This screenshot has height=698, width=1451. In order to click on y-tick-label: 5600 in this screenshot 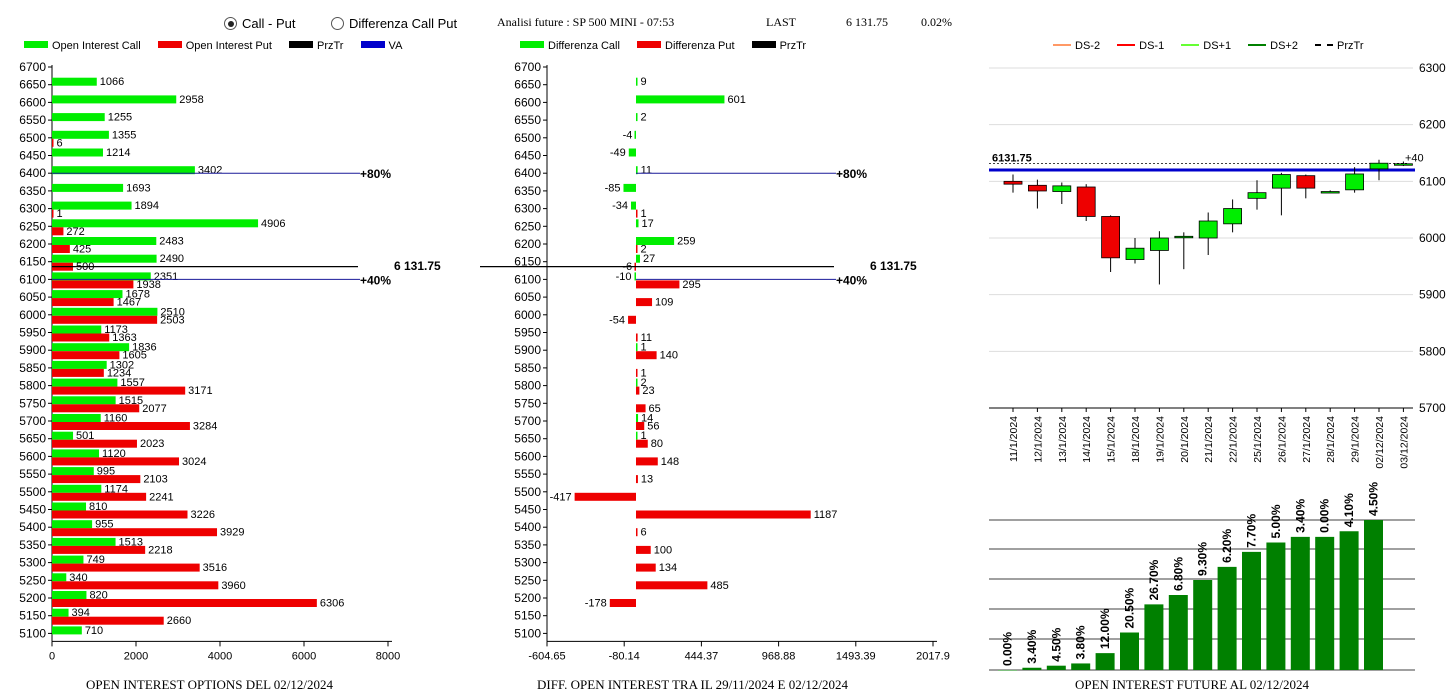, I will do `click(527, 456)`.